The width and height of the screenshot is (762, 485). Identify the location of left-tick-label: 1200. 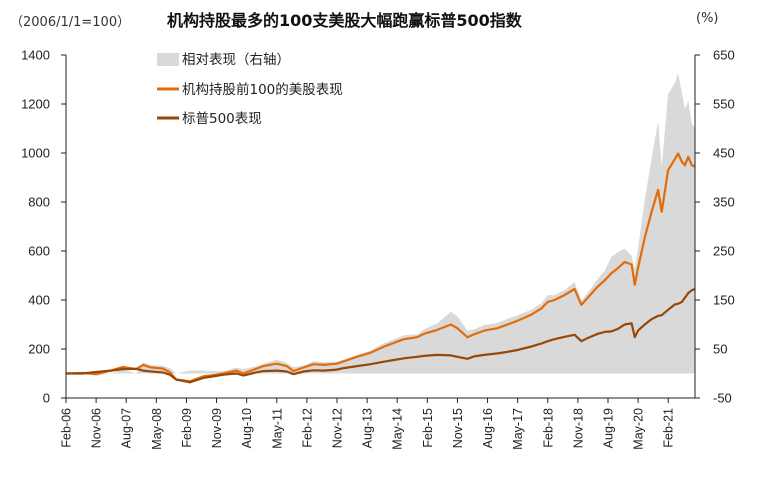
(35, 104).